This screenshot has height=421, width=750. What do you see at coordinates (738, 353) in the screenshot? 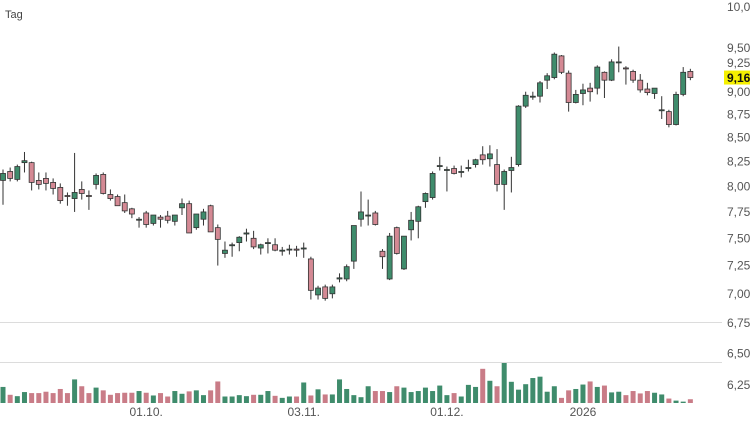
I see `y-tick-label: 6,50` at bounding box center [738, 353].